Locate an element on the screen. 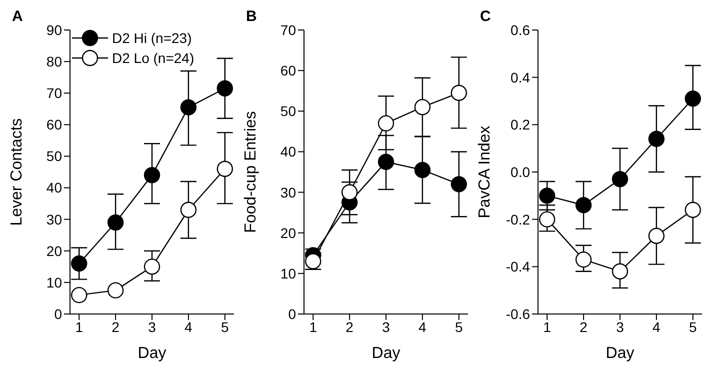 This screenshot has width=720, height=378. y-tick-label: 90 is located at coordinates (54, 30).